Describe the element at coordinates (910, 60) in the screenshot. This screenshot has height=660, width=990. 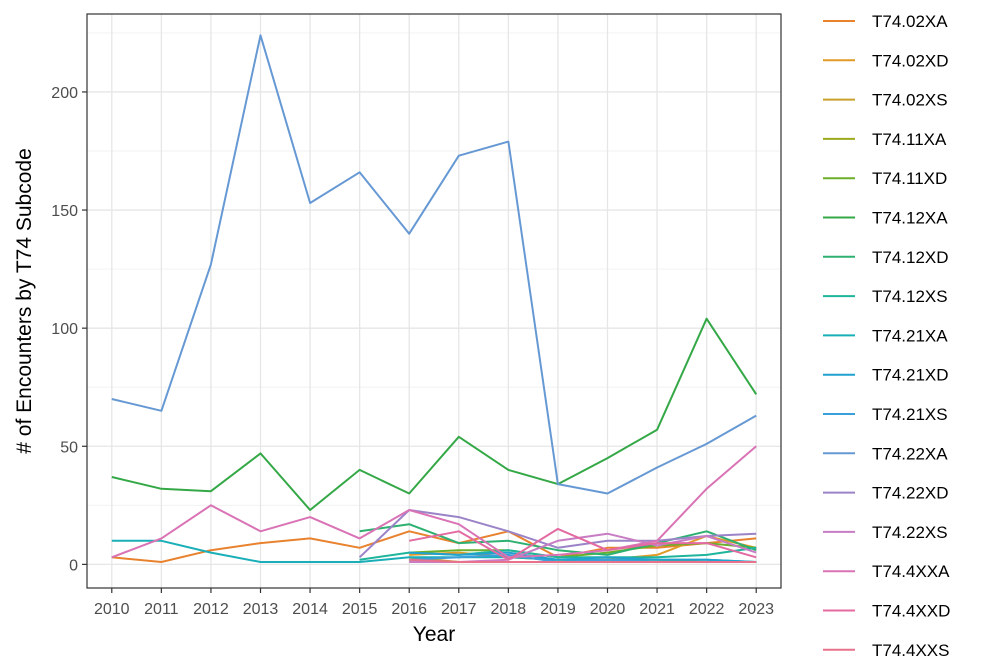
I see `legend-label-T74.02XD: T74.02XD` at that location.